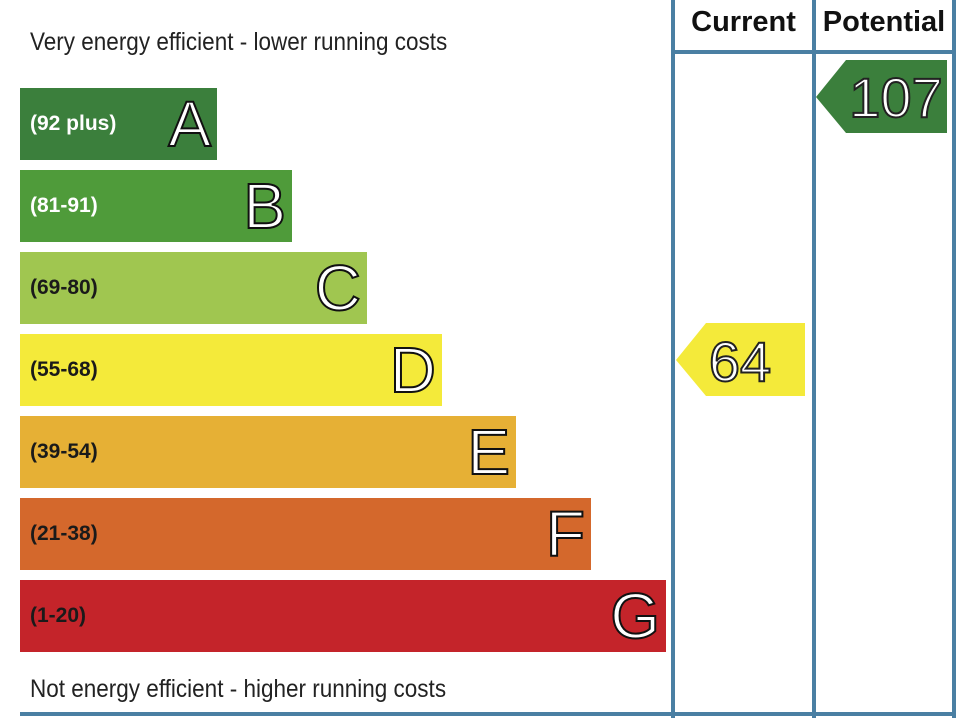 The height and width of the screenshot is (720, 960). Describe the element at coordinates (231, 370) in the screenshot. I see `band-d: (55-68) D` at that location.